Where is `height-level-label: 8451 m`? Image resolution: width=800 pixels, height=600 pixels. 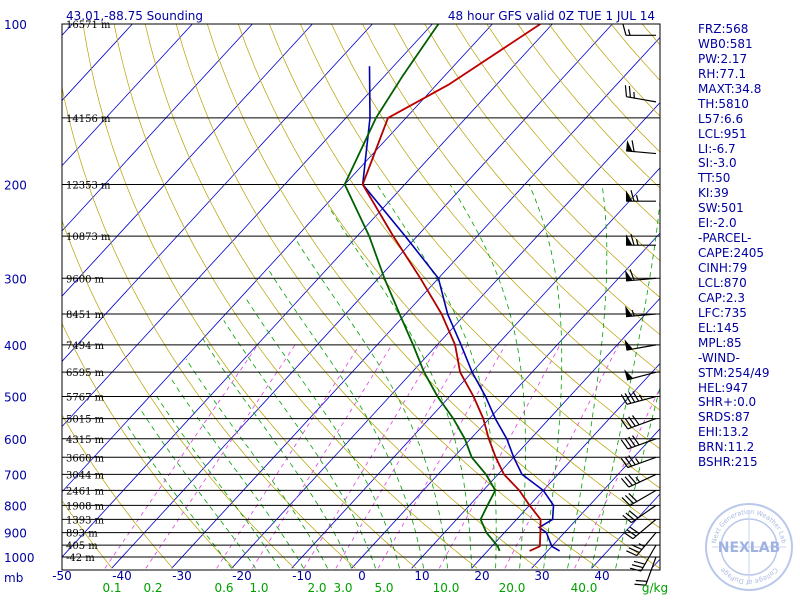
height-level-label: 8451 m is located at coordinates (85, 315).